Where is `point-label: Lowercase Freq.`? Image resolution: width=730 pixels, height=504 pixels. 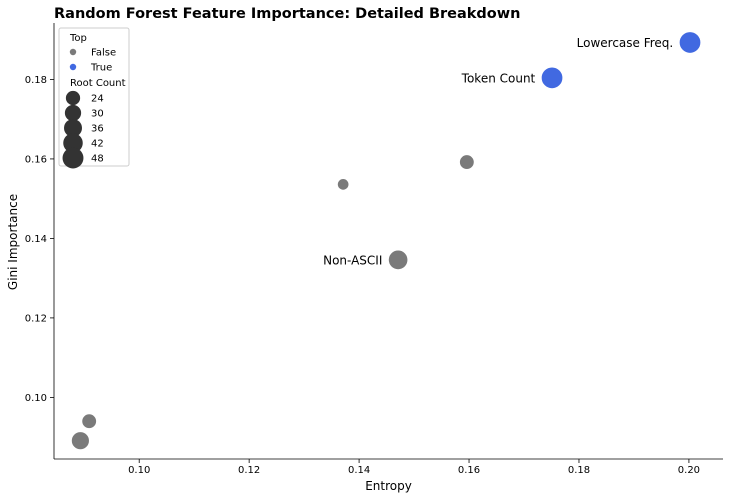 point-label: Lowercase Freq. is located at coordinates (625, 43).